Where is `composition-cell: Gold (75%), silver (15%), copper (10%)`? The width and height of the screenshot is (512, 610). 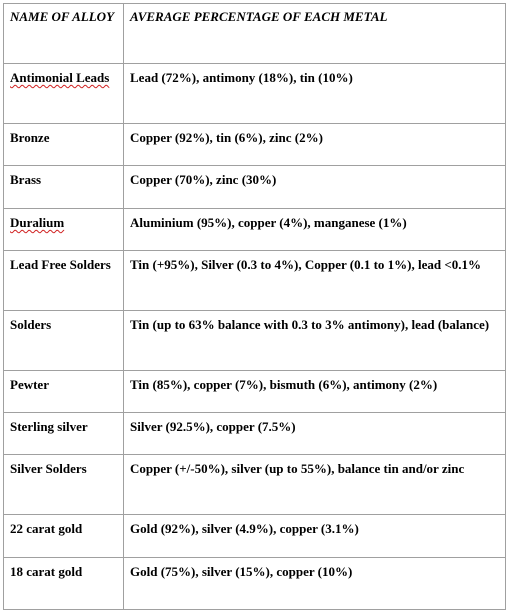 composition-cell: Gold (75%), silver (15%), copper (10%) is located at coordinates (314, 583).